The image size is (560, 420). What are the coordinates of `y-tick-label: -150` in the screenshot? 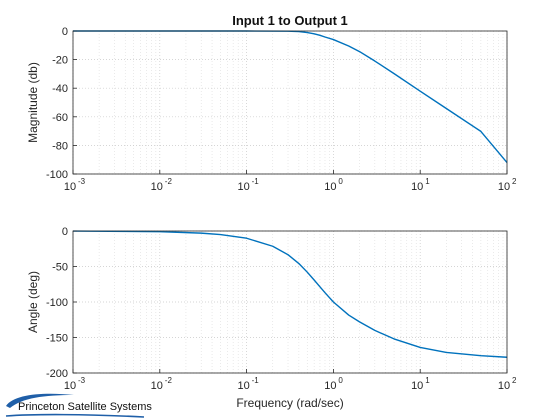 It's located at (57, 339).